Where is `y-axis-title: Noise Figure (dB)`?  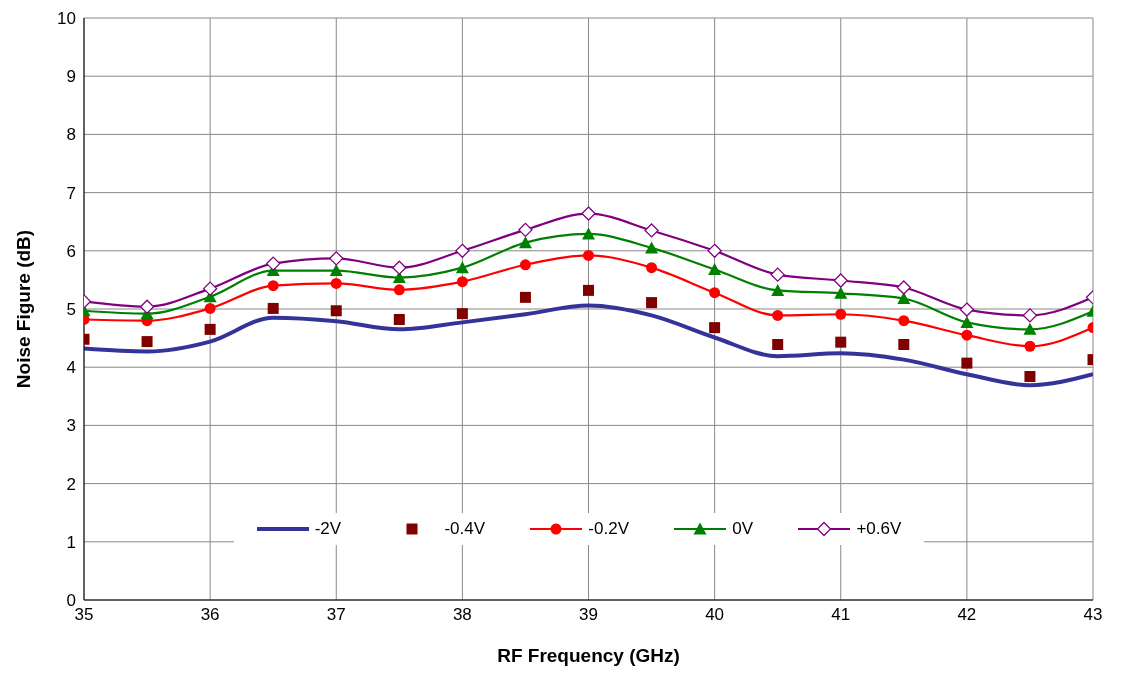
y-axis-title: Noise Figure (dB) is located at coordinates (23, 309).